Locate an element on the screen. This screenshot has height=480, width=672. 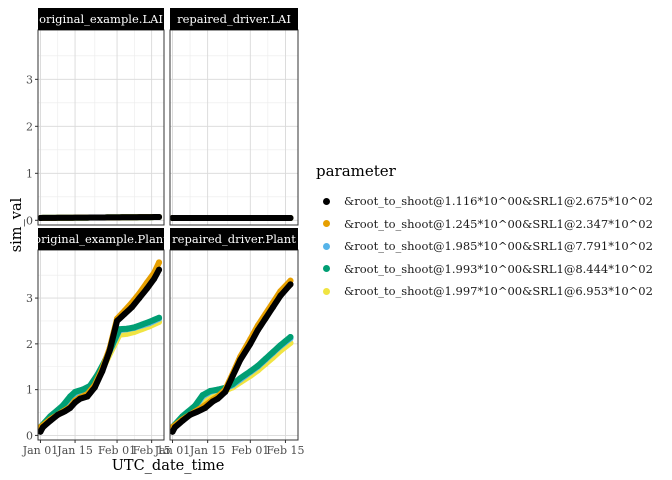
facet-strip-label: original_example.Plant is located at coordinates (101, 239).